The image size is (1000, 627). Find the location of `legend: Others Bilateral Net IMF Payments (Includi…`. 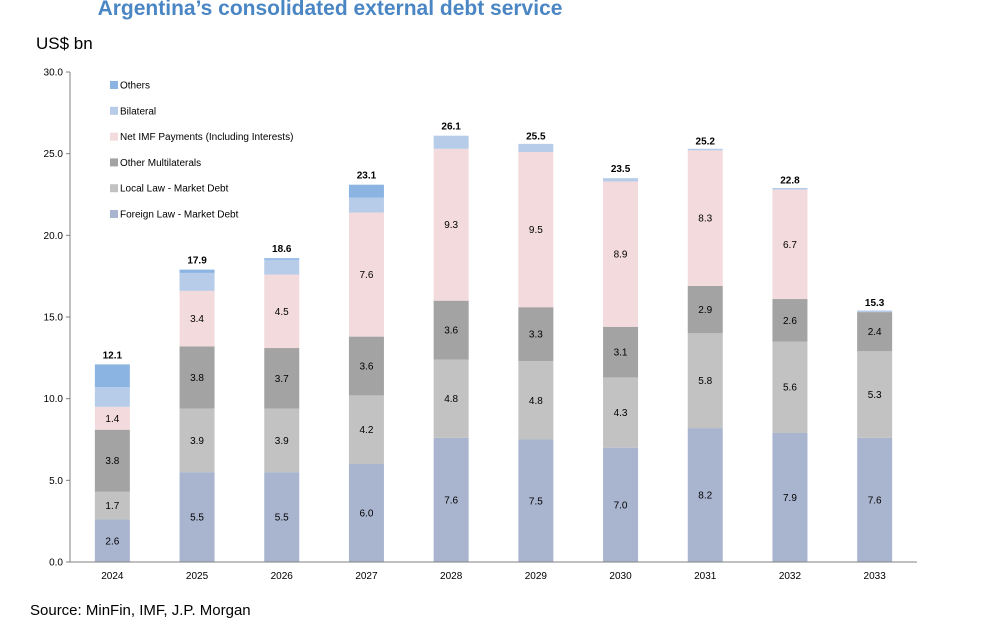

legend: Others Bilateral Net IMF Payments (Includi… is located at coordinates (201, 151).